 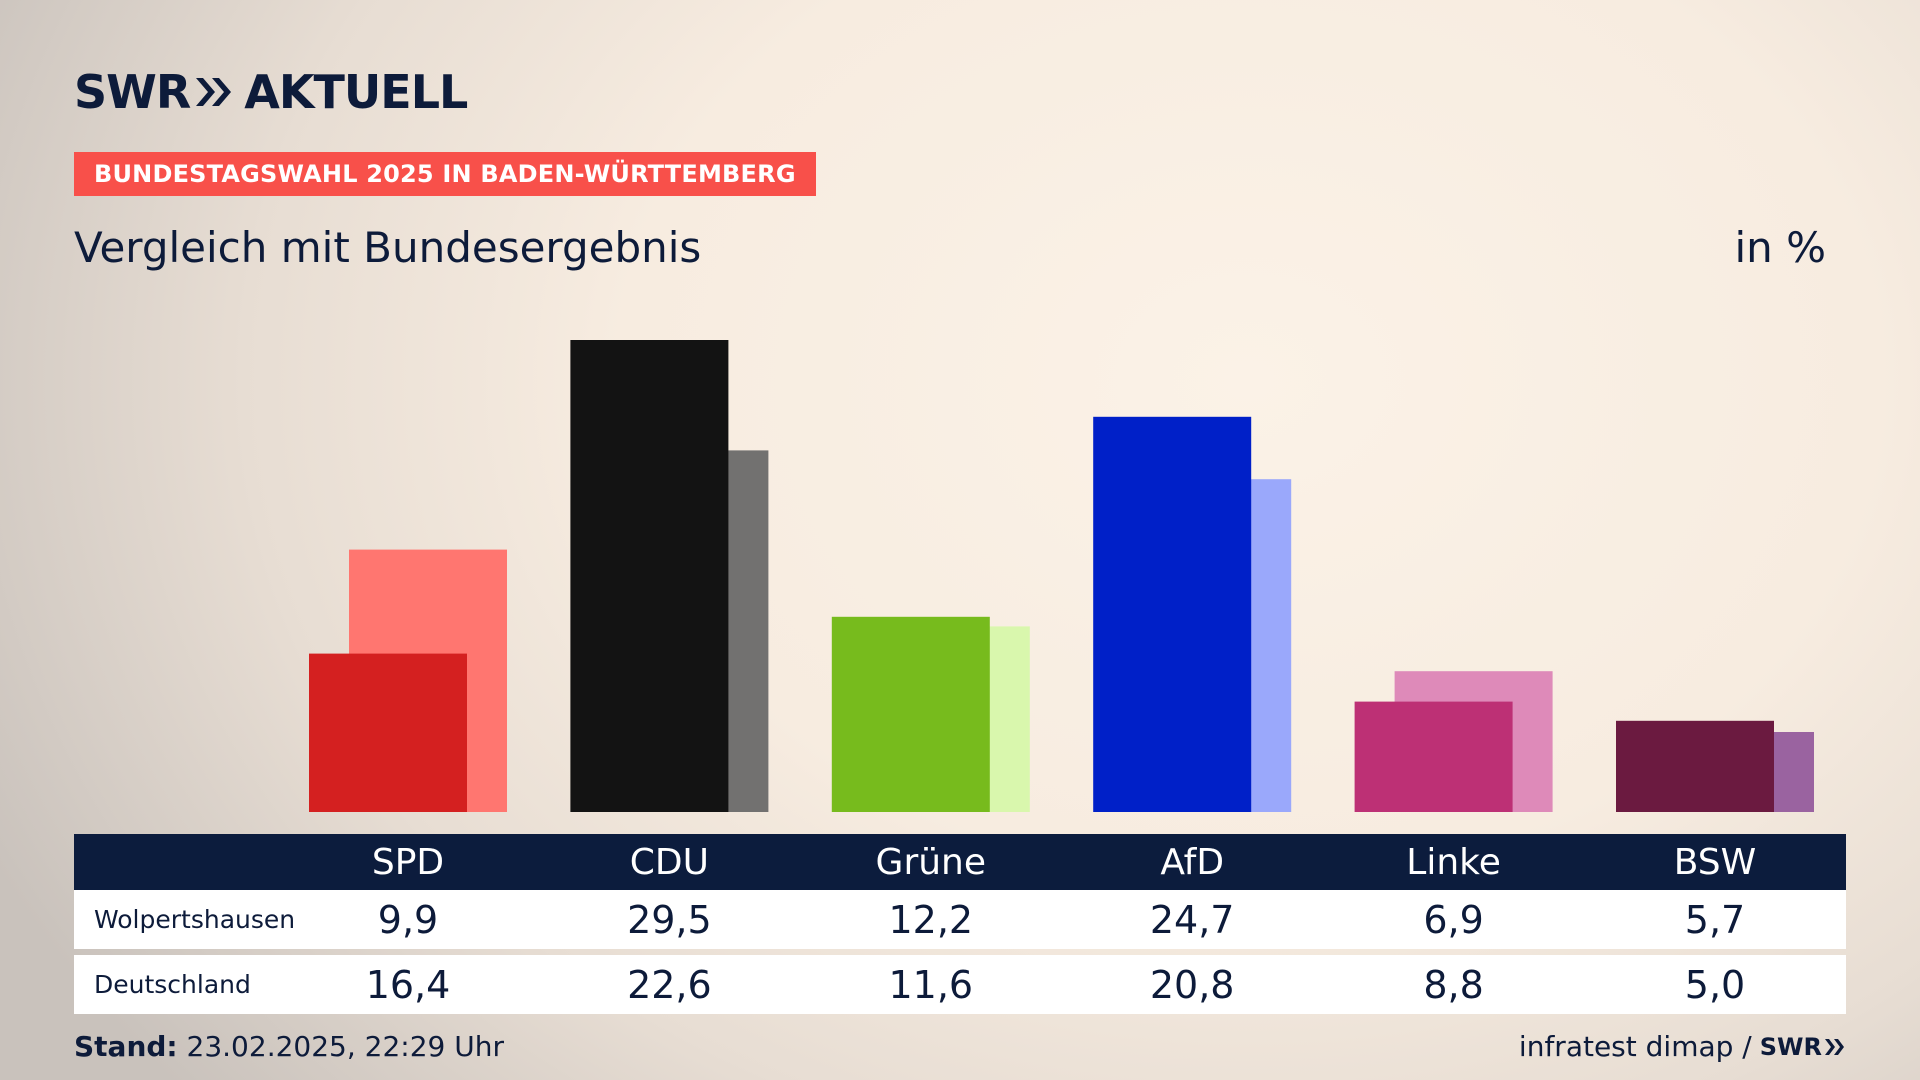 What do you see at coordinates (356, 92) in the screenshot?
I see `logo-aktuell-text: AKTUELL` at bounding box center [356, 92].